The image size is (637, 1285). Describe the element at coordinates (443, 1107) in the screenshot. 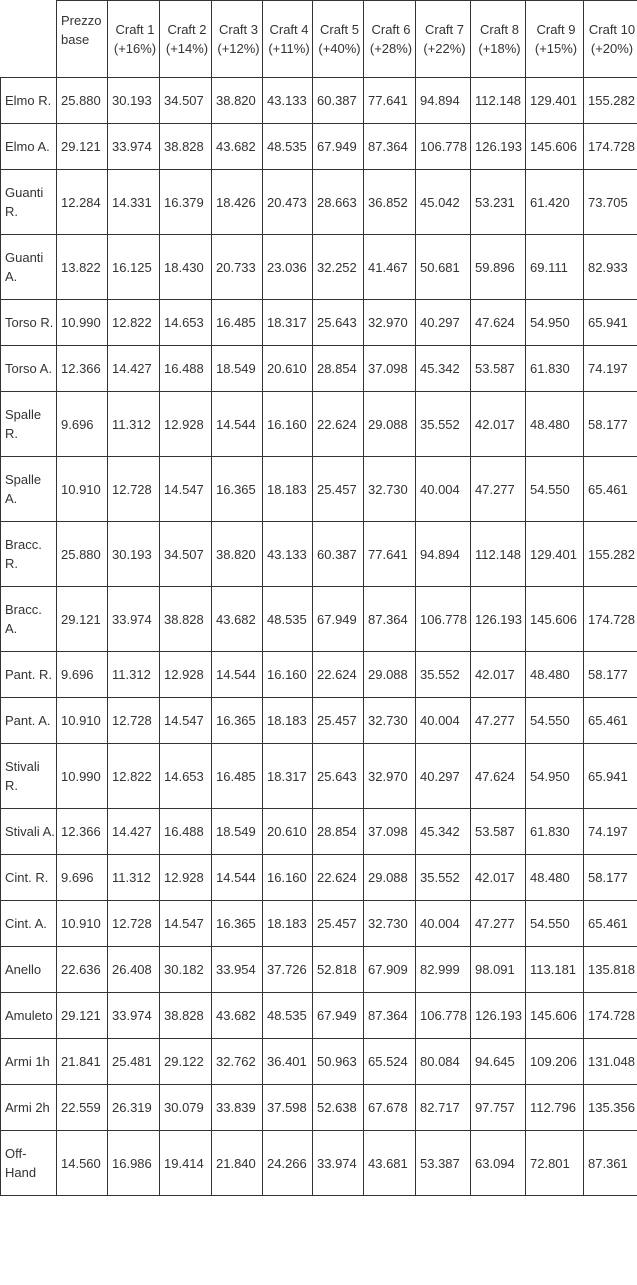

I see `price-cell: 82.717` at that location.